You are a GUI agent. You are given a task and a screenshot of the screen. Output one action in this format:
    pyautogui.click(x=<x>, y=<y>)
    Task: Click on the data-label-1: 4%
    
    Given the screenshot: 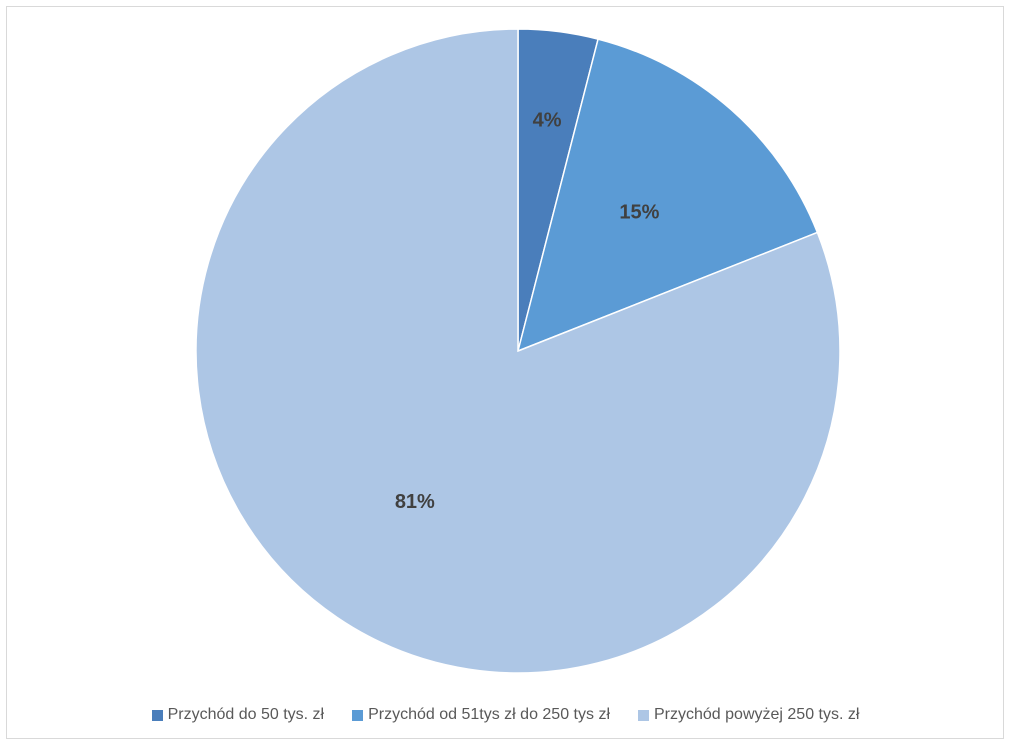 What is the action you would take?
    pyautogui.click(x=547, y=120)
    